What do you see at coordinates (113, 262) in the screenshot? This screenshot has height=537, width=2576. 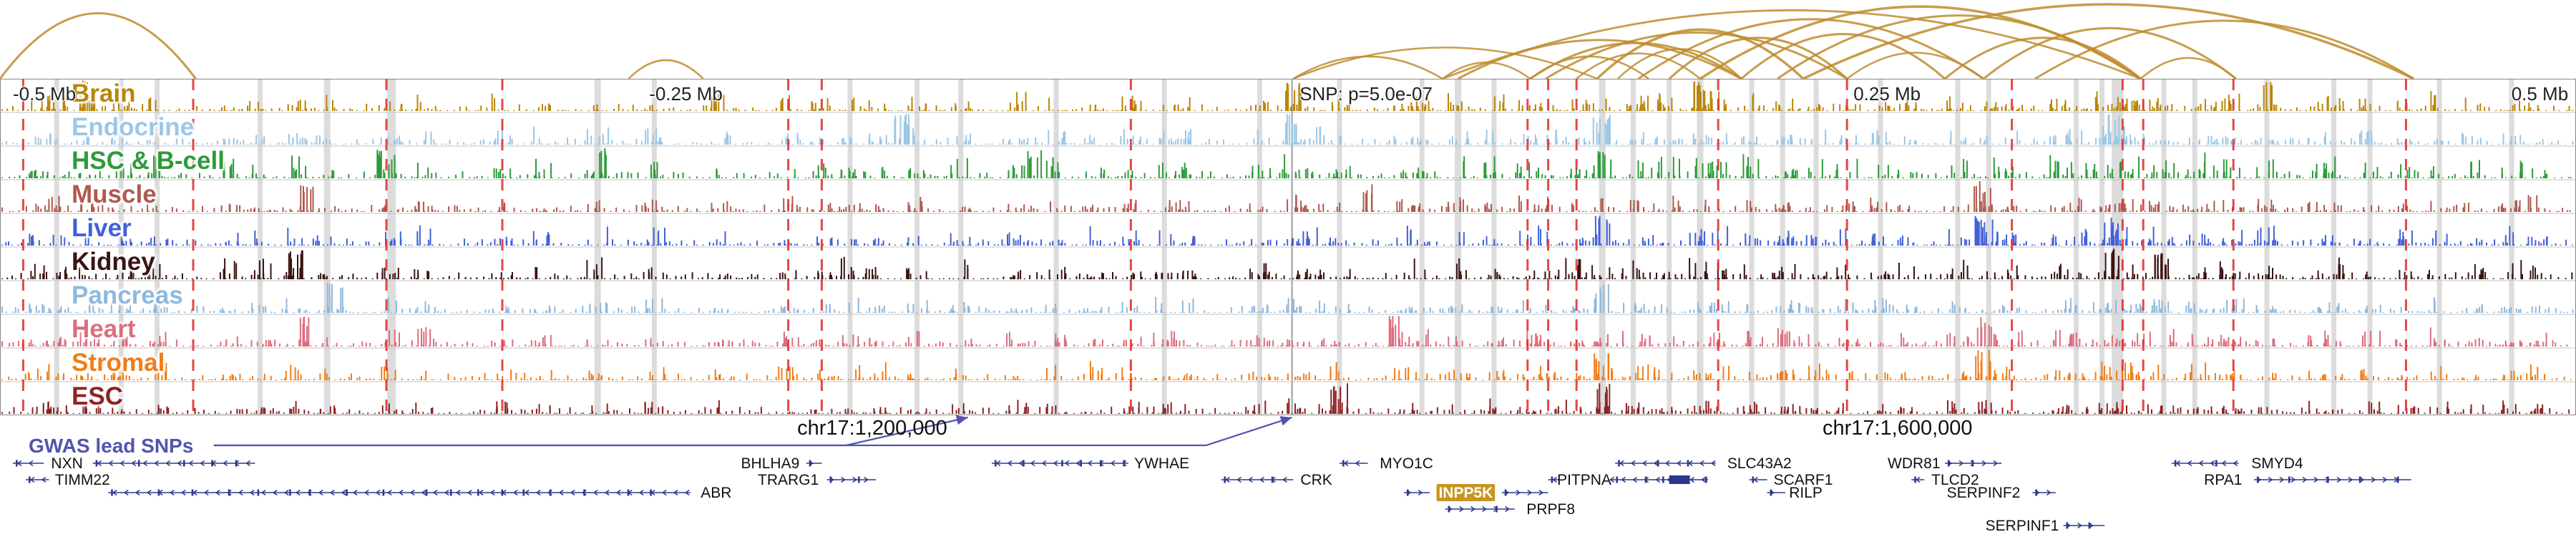 I see `track-label-kidney: Kidney` at bounding box center [113, 262].